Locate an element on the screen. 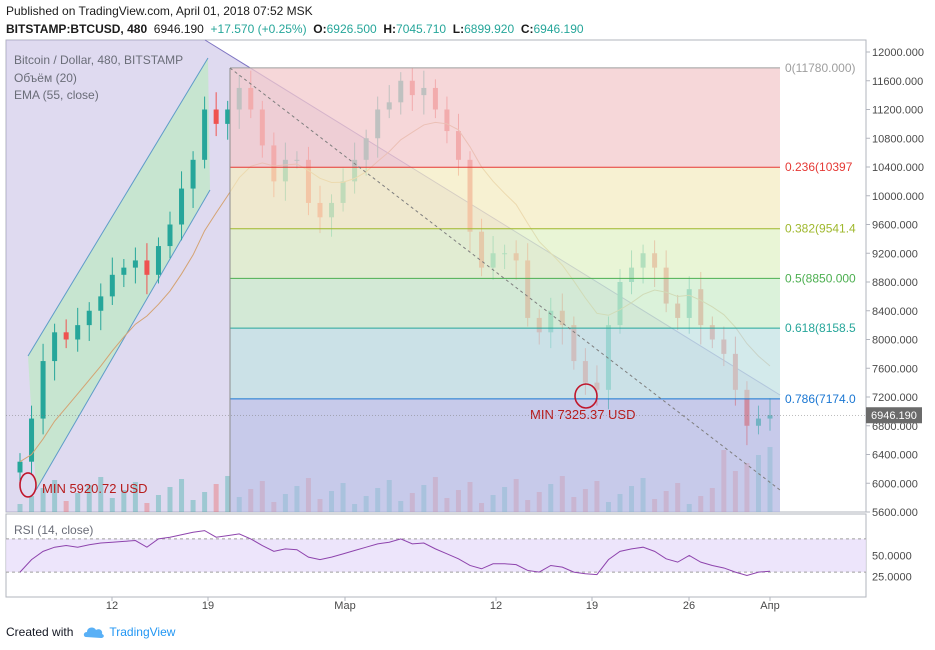 This screenshot has width=935, height=650. open-value: 6926.500 is located at coordinates (351, 29).